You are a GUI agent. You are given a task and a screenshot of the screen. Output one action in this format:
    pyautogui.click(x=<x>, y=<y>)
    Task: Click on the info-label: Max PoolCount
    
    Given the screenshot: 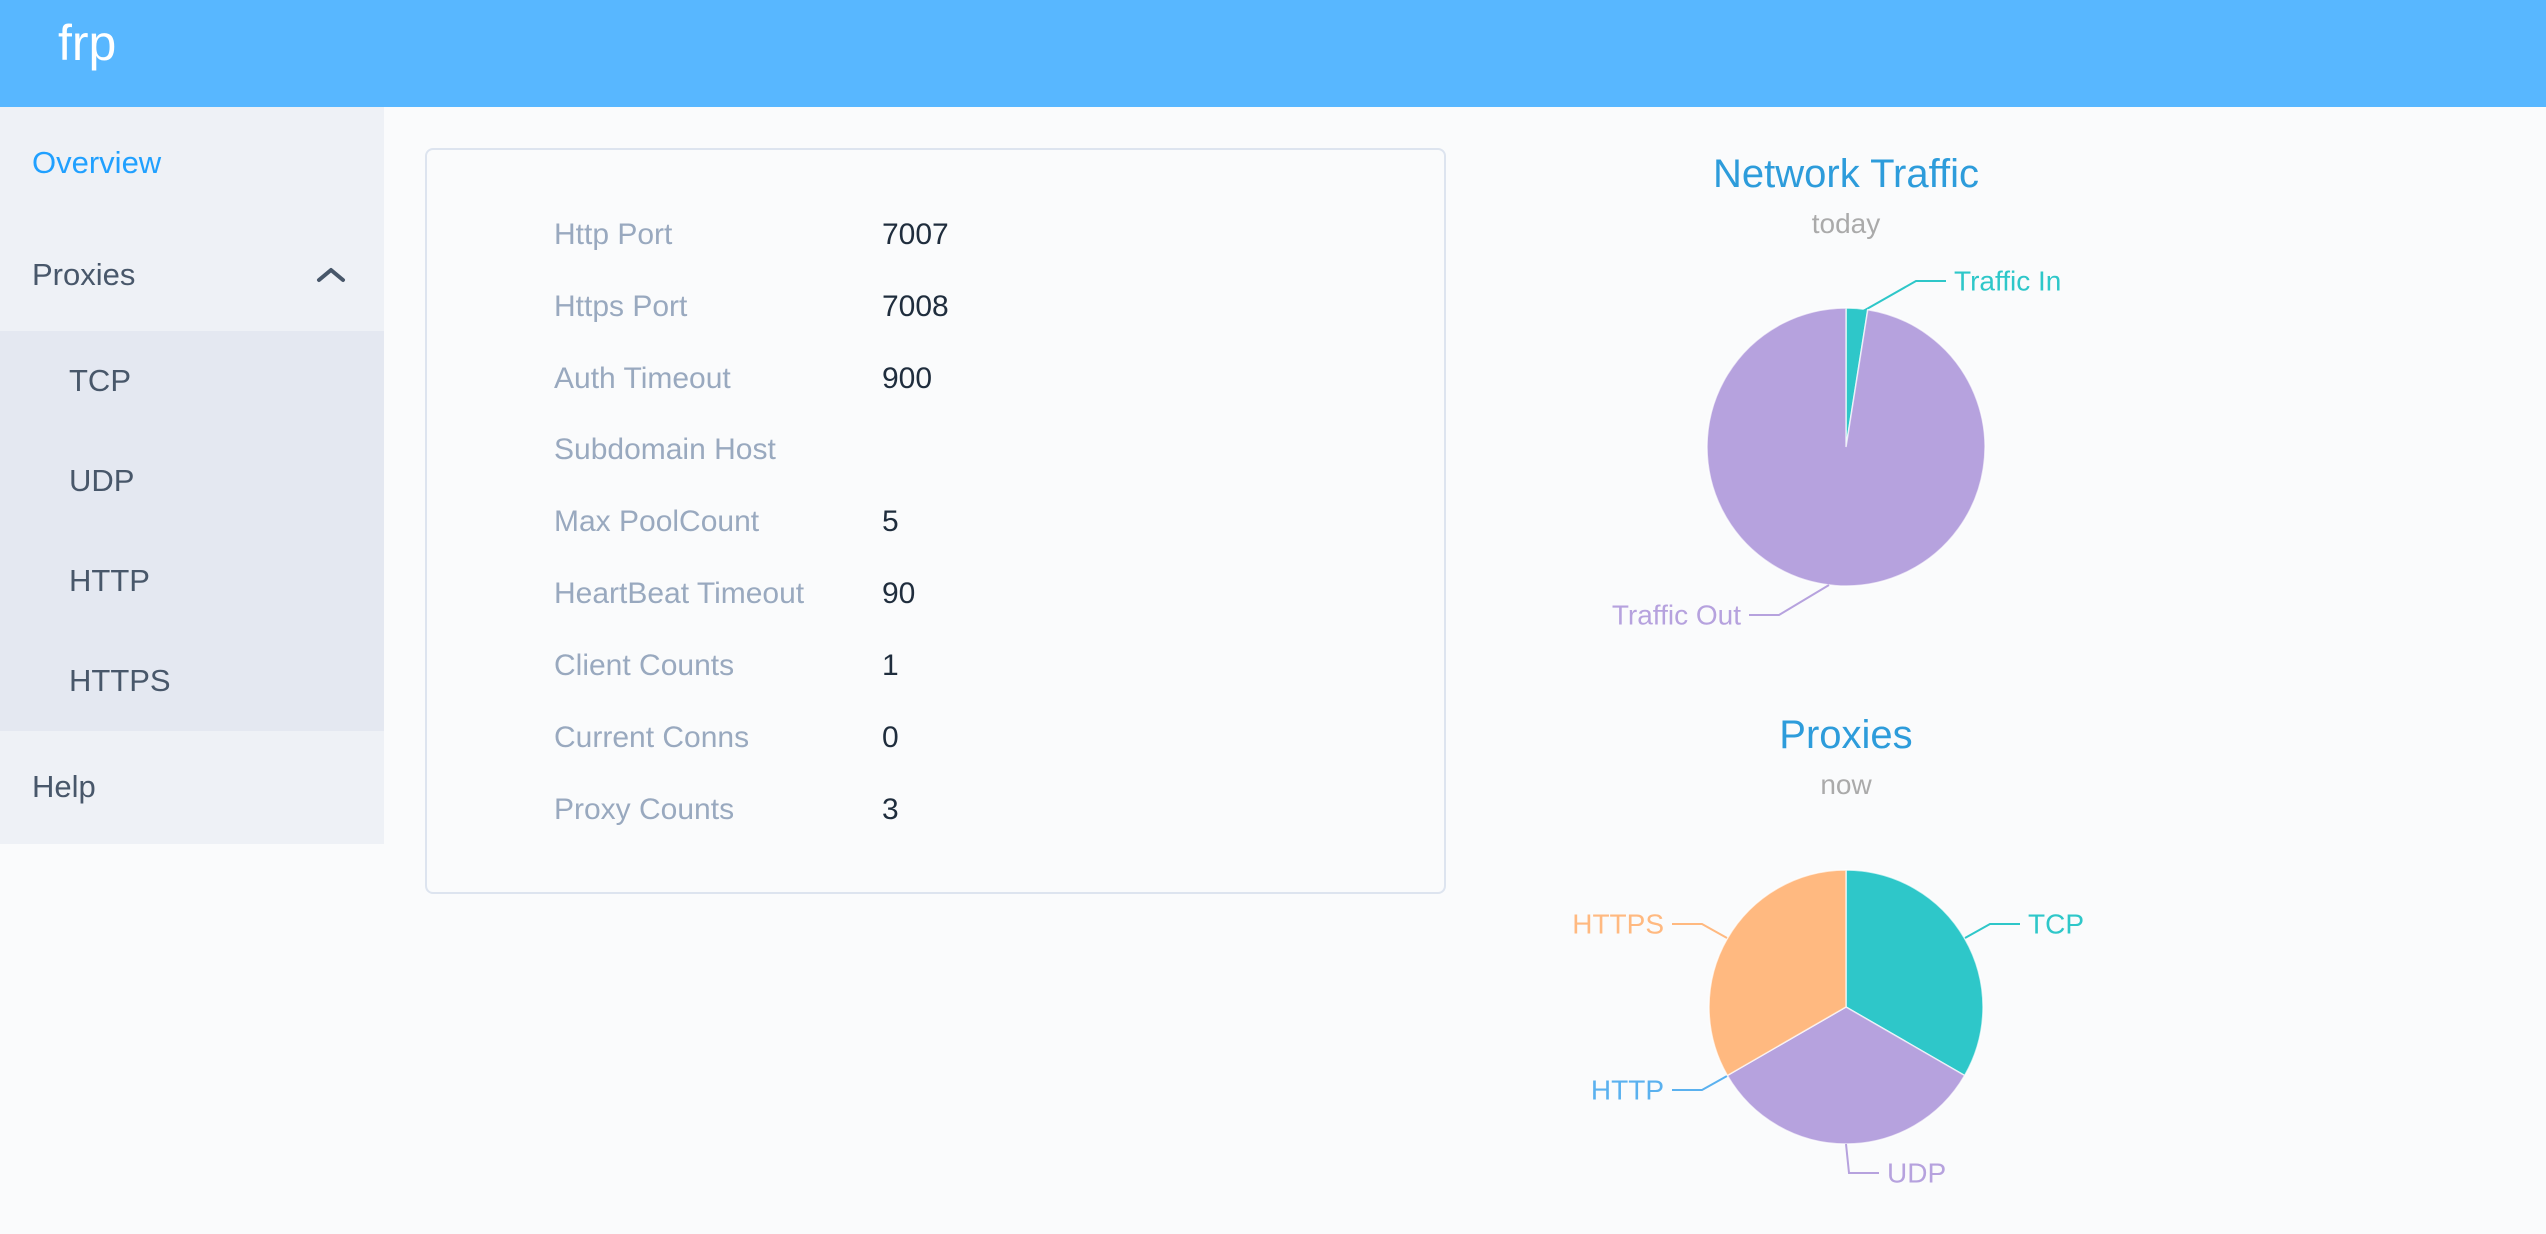 What is the action you would take?
    pyautogui.click(x=657, y=521)
    